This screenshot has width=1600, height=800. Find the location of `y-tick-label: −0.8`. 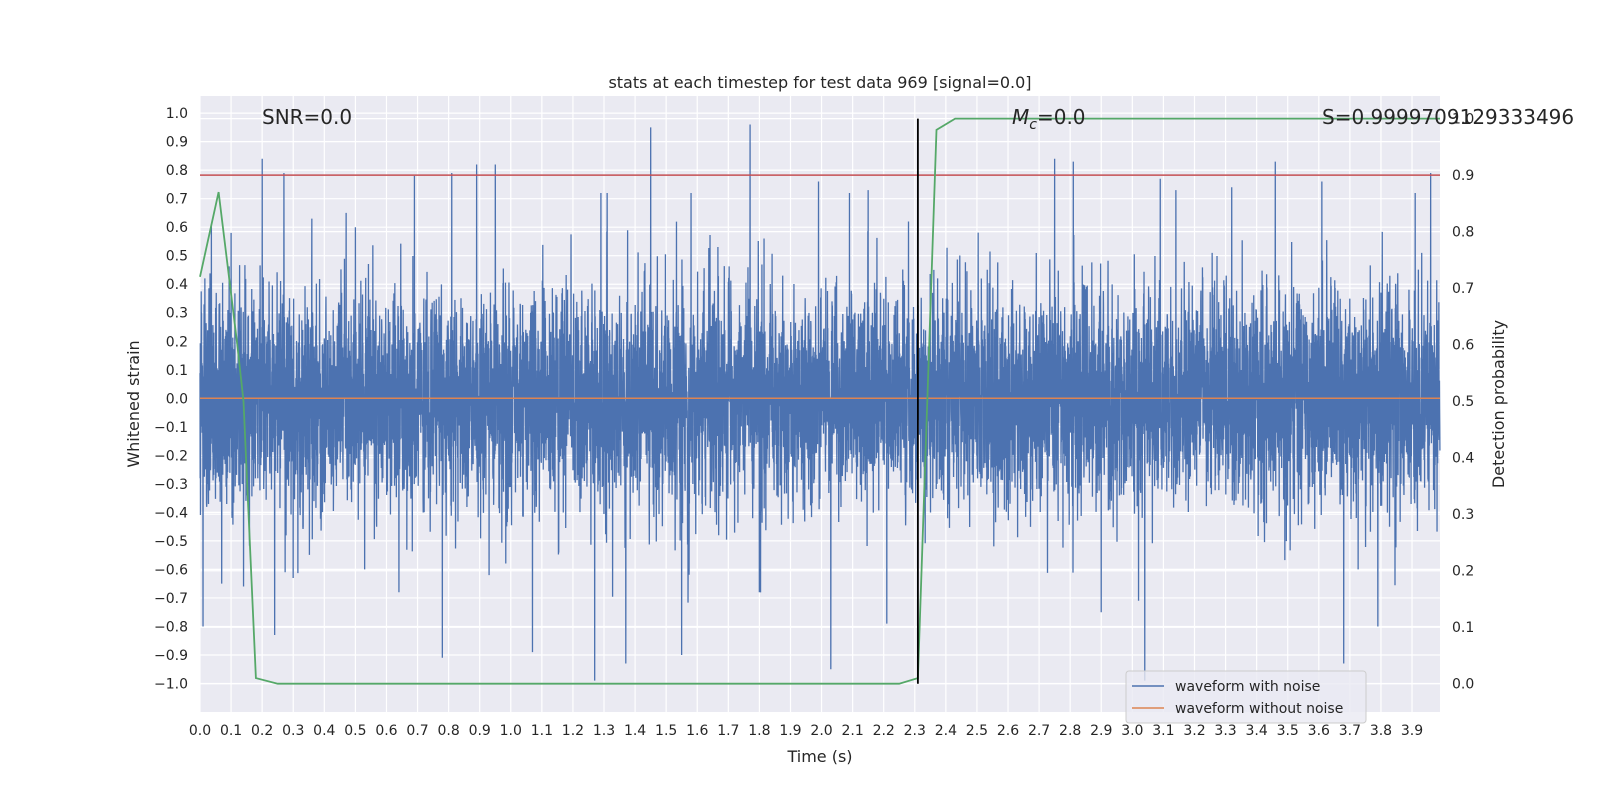

y-tick-label: −0.8 is located at coordinates (171, 627).